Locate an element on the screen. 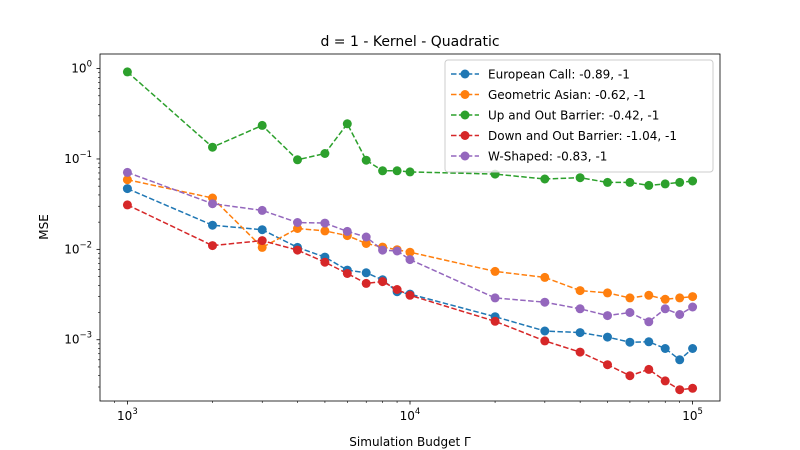 This screenshot has width=800, height=450. legend-entry: European Call: -0.89, -1 is located at coordinates (540, 75).